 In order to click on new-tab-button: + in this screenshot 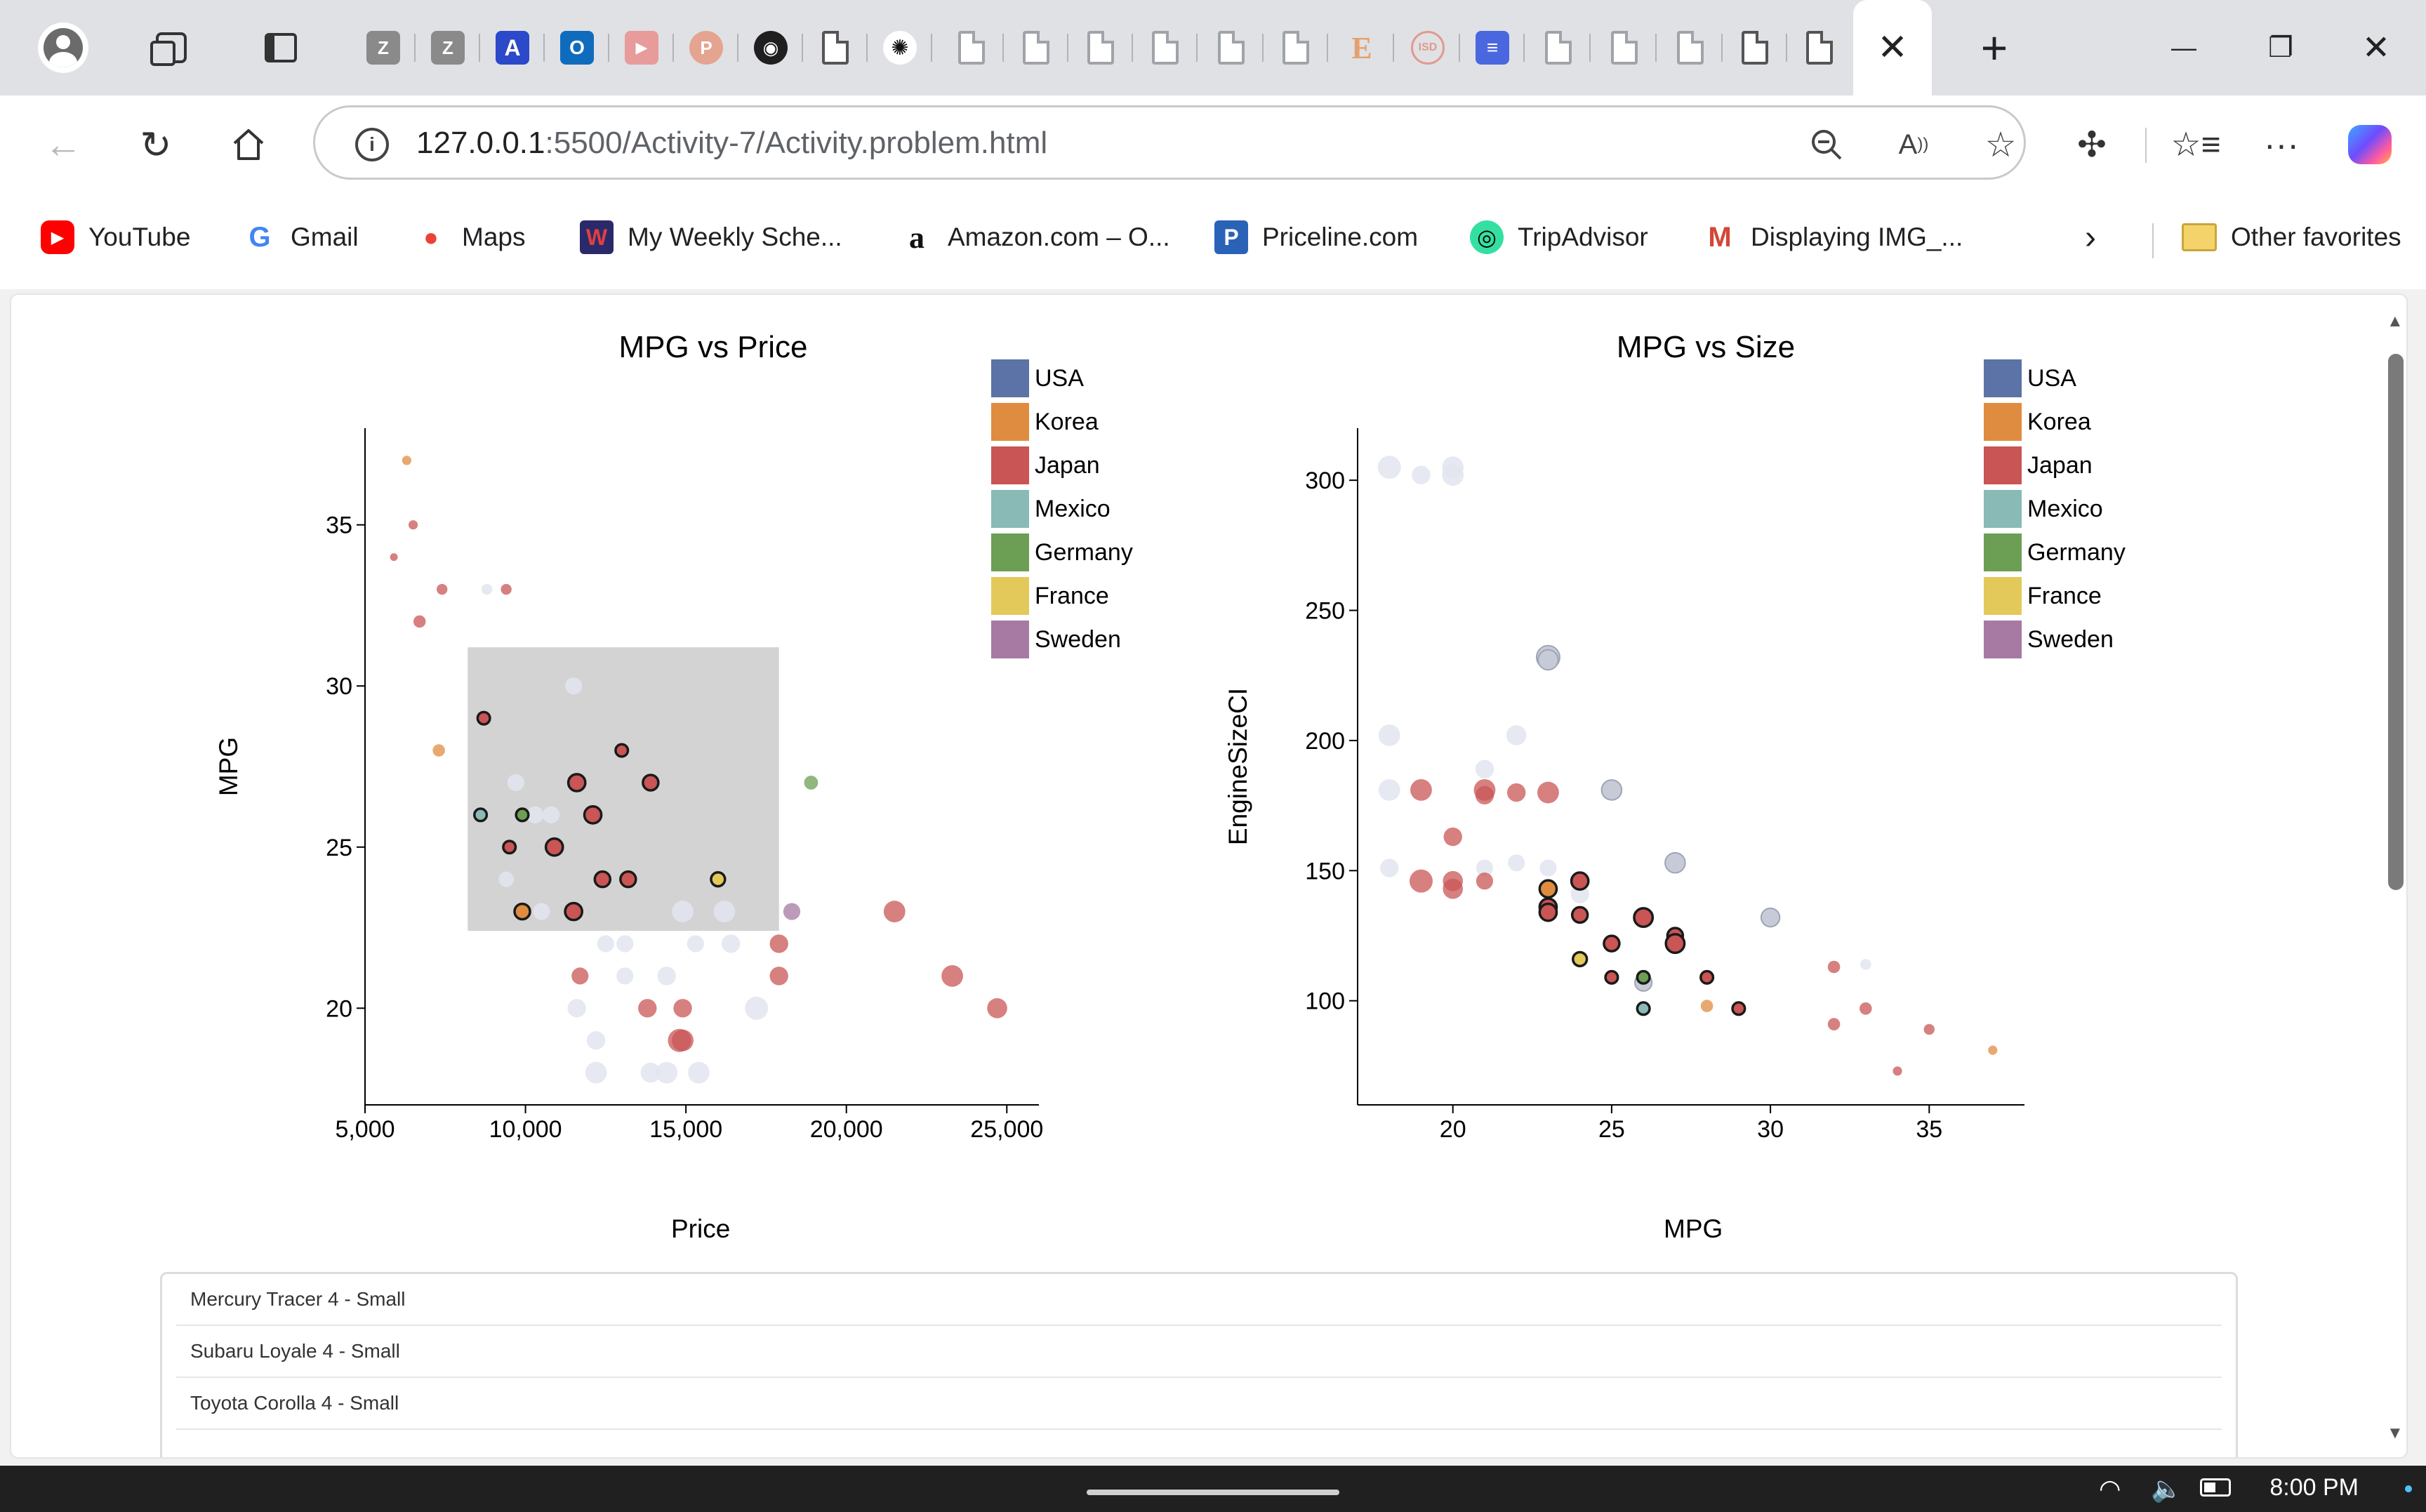, I will do `click(1994, 48)`.